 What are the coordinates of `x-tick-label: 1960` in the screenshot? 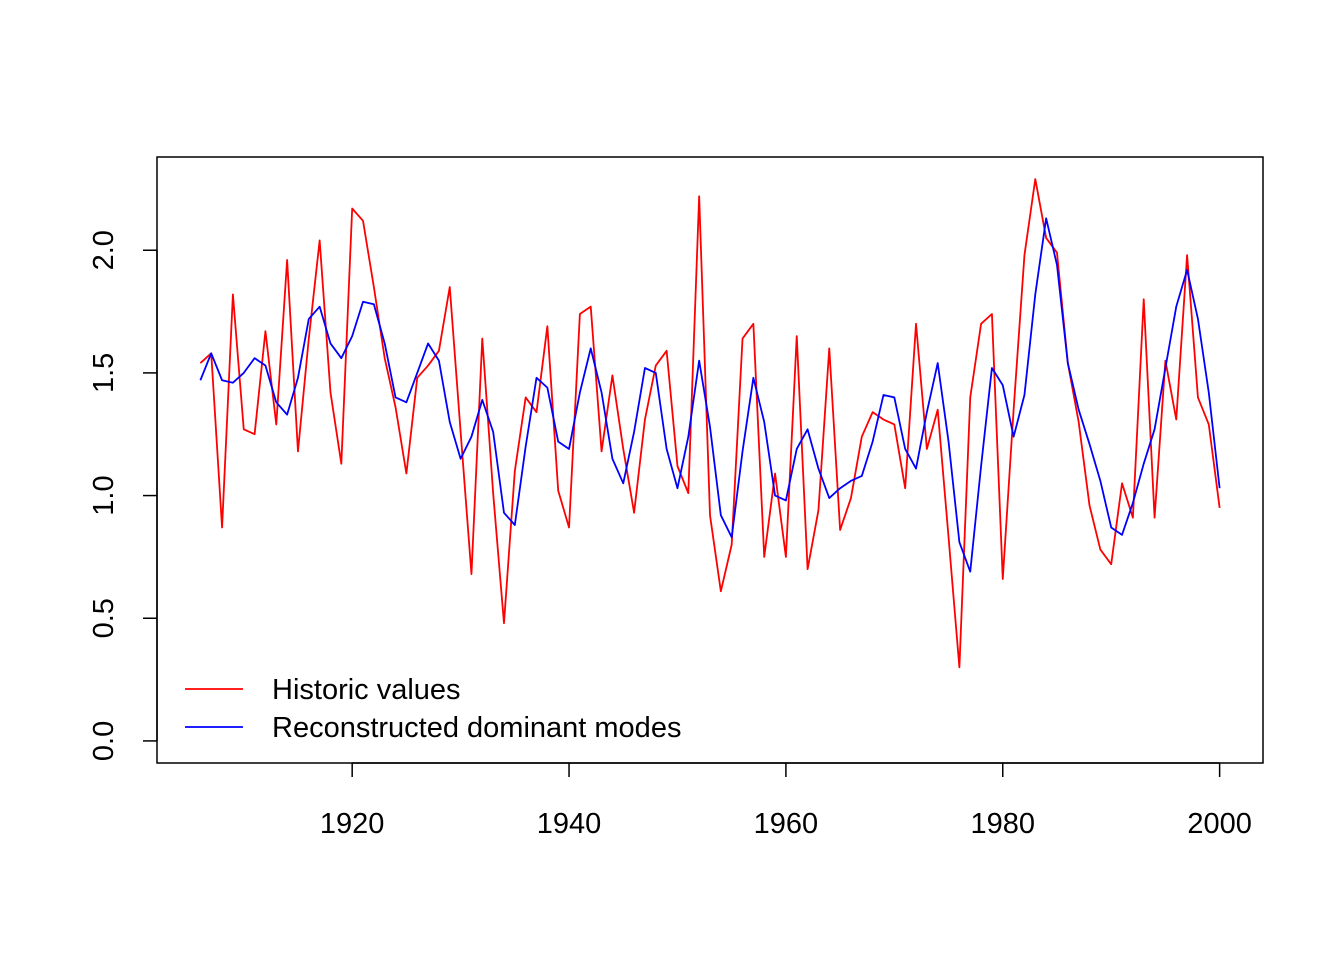 It's located at (786, 824).